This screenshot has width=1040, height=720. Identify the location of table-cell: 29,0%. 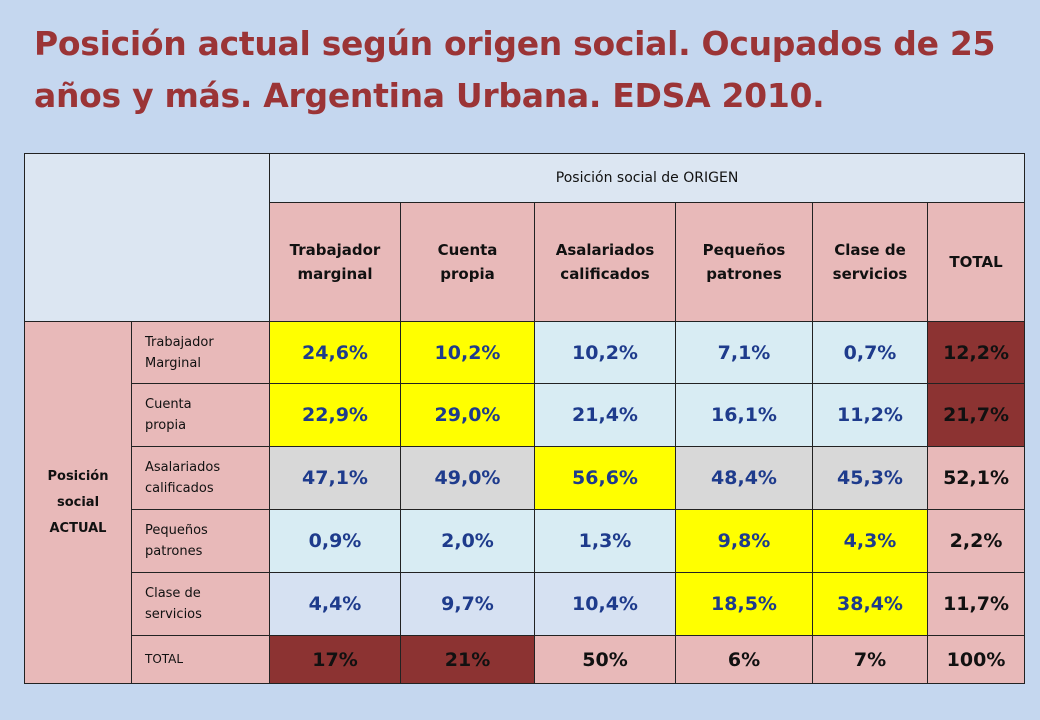
(467, 415).